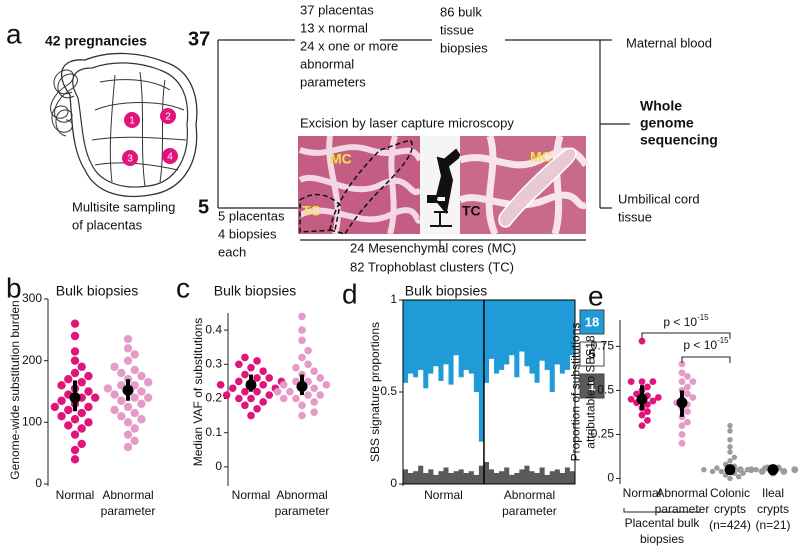 Image resolution: width=800 pixels, height=552 pixels. I want to click on y-axis-label: SBS signature proportions, so click(375, 392).